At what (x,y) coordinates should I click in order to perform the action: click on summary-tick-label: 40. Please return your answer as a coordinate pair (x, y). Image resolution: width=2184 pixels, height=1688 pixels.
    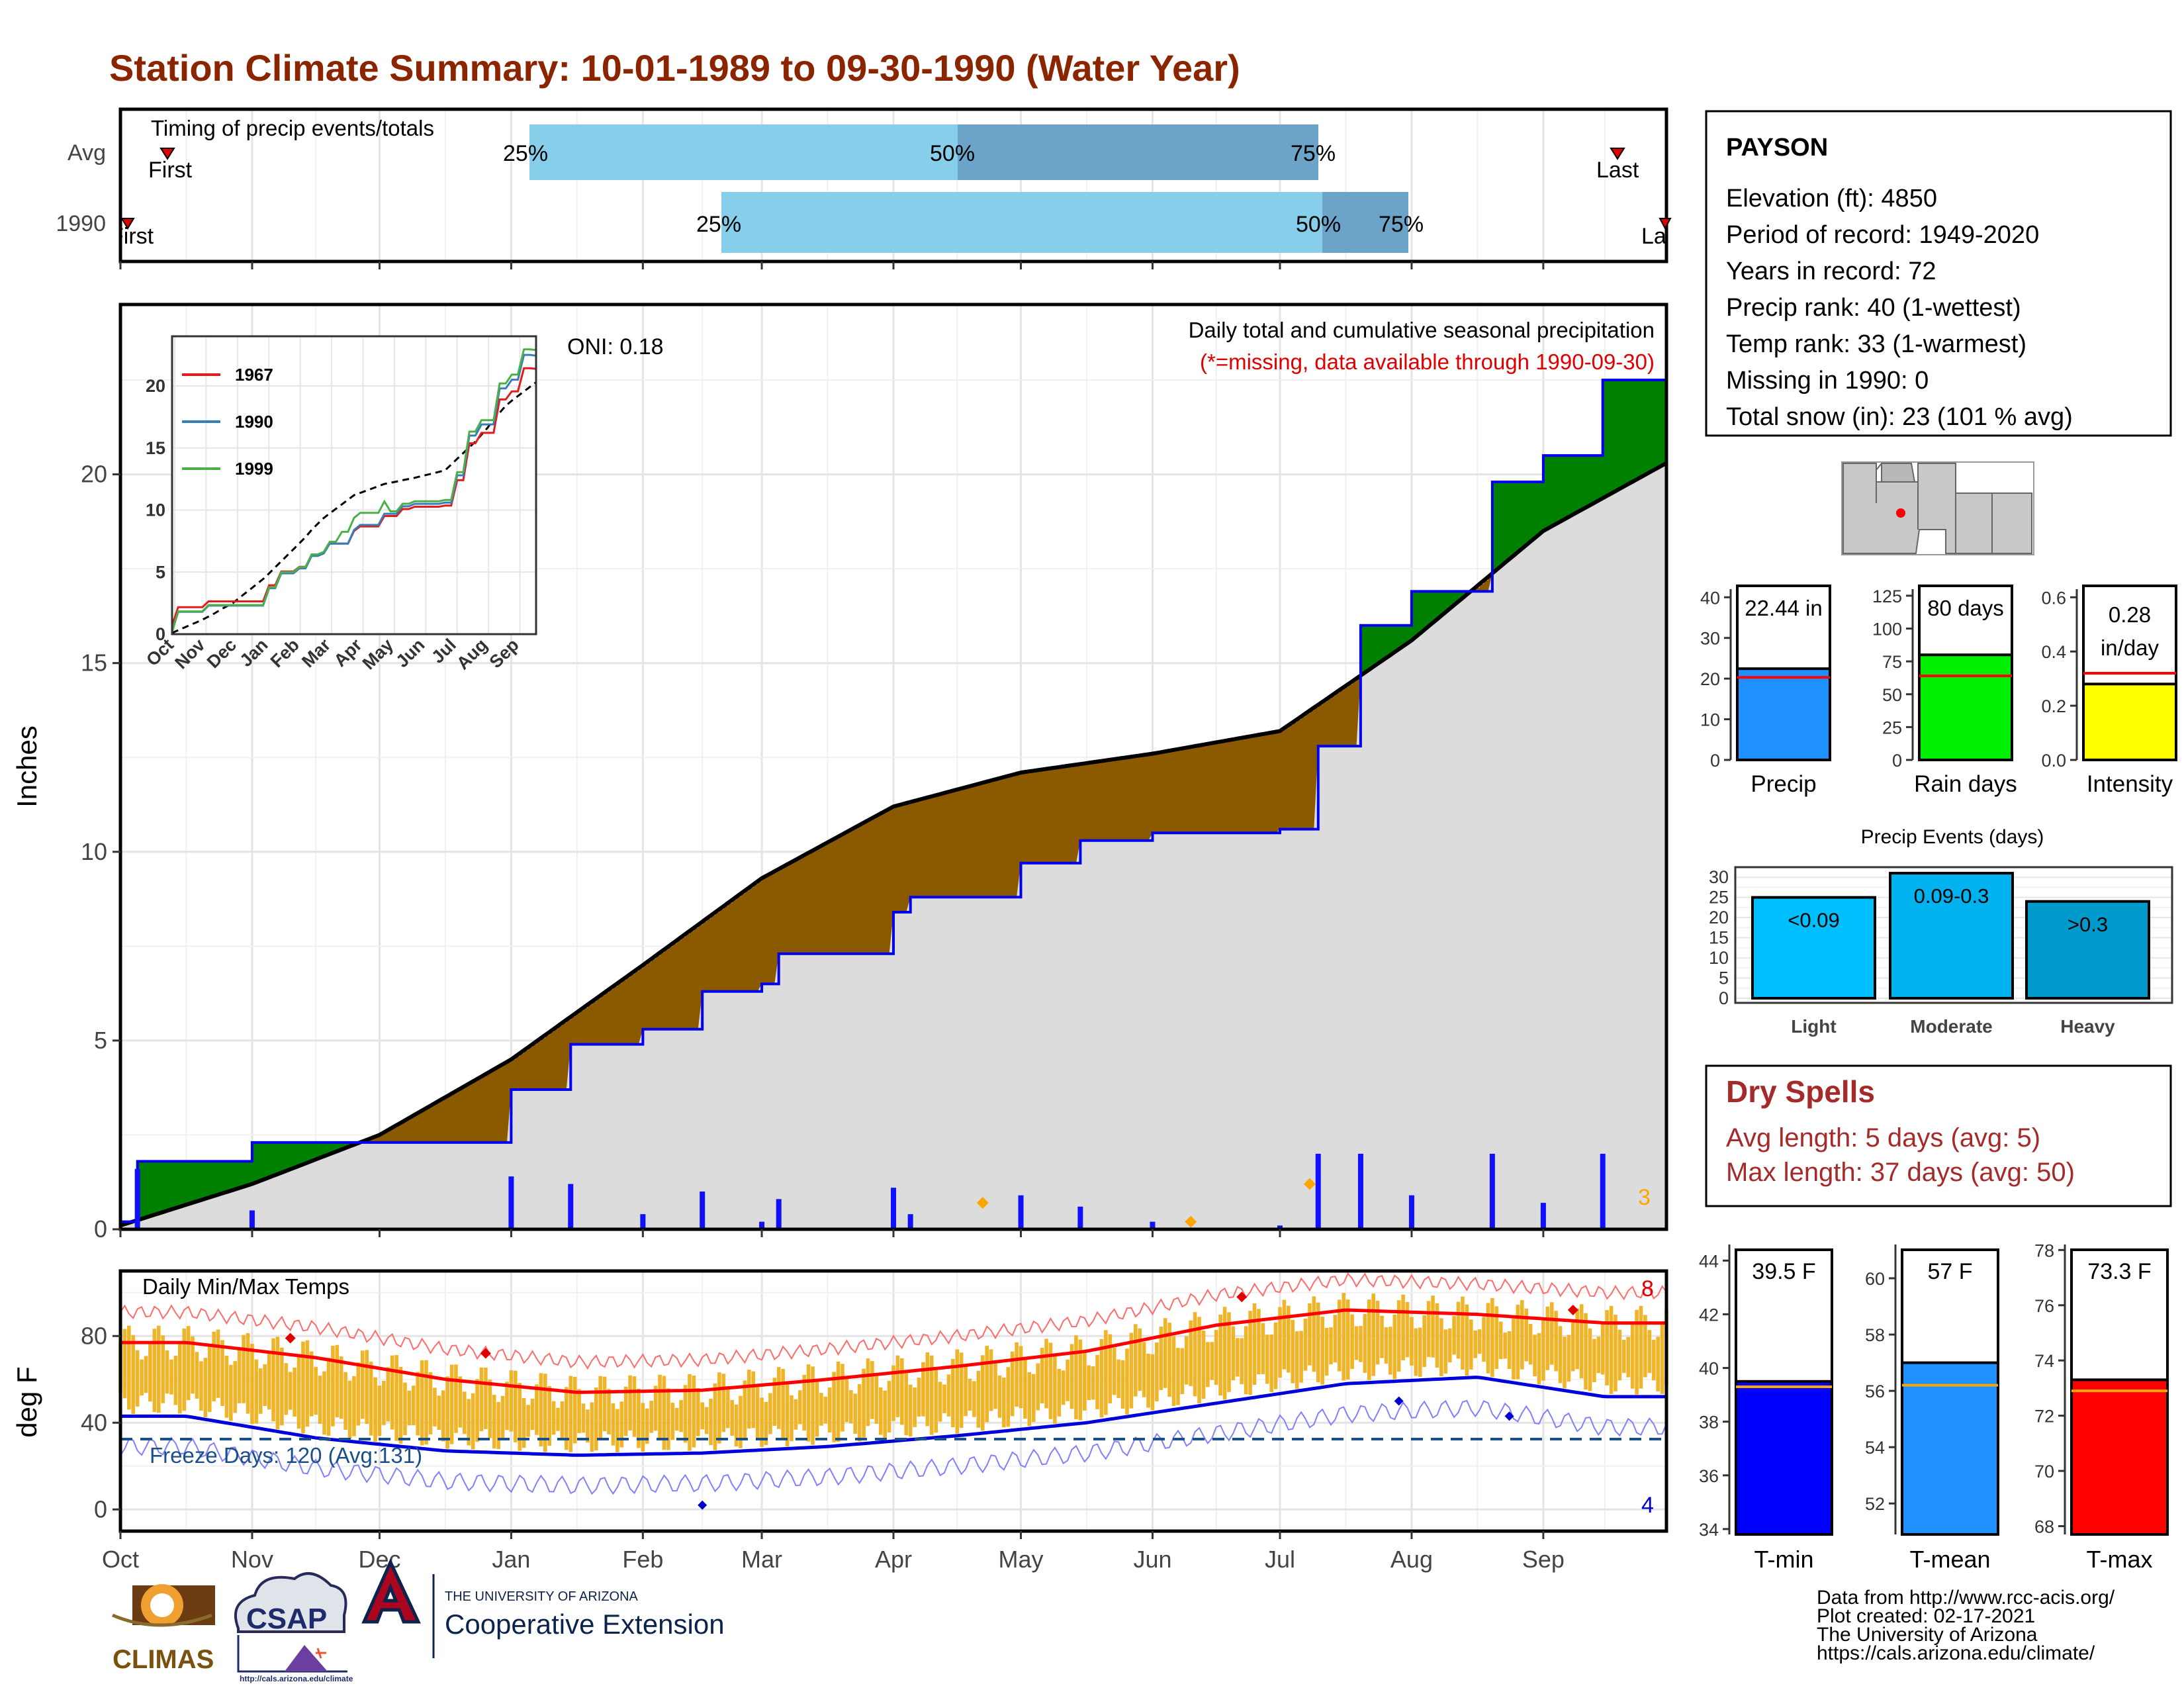
    Looking at the image, I should click on (1710, 598).